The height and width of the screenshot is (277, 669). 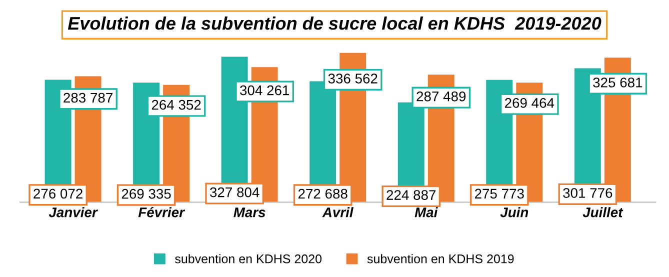 What do you see at coordinates (248, 259) in the screenshot?
I see `legend-label: subvention en KDHS 2020` at bounding box center [248, 259].